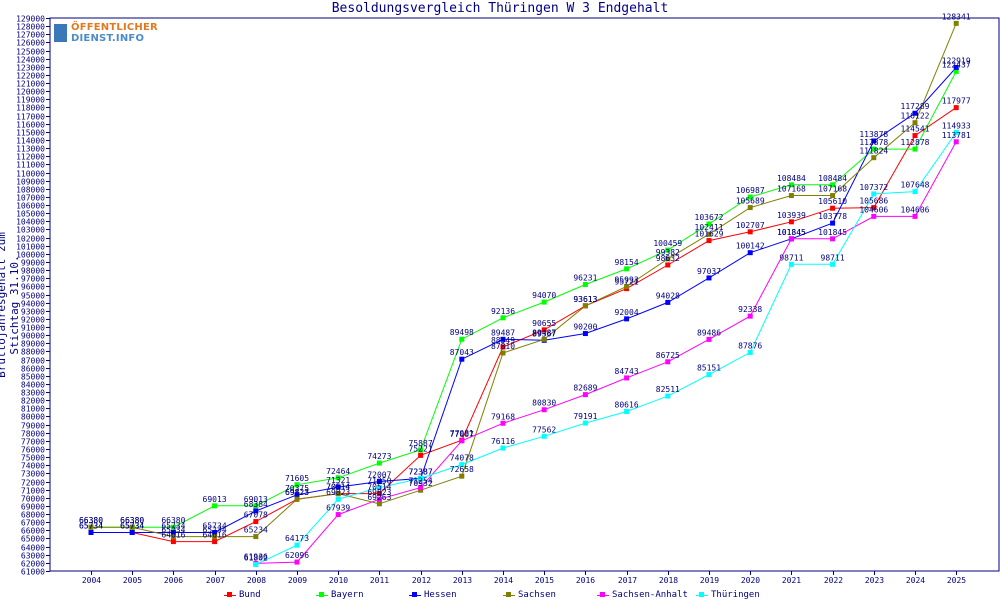 Image resolution: width=1000 pixels, height=601 pixels. I want to click on data-label-th-ringen: 69823, so click(338, 492).